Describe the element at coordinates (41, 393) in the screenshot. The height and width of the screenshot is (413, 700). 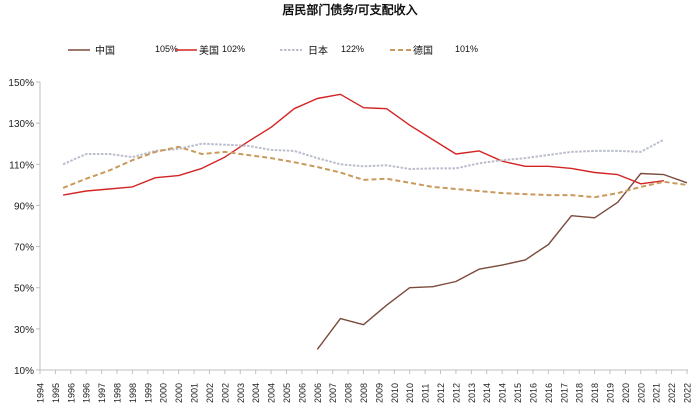
I see `x-tick-label: 1994` at that location.